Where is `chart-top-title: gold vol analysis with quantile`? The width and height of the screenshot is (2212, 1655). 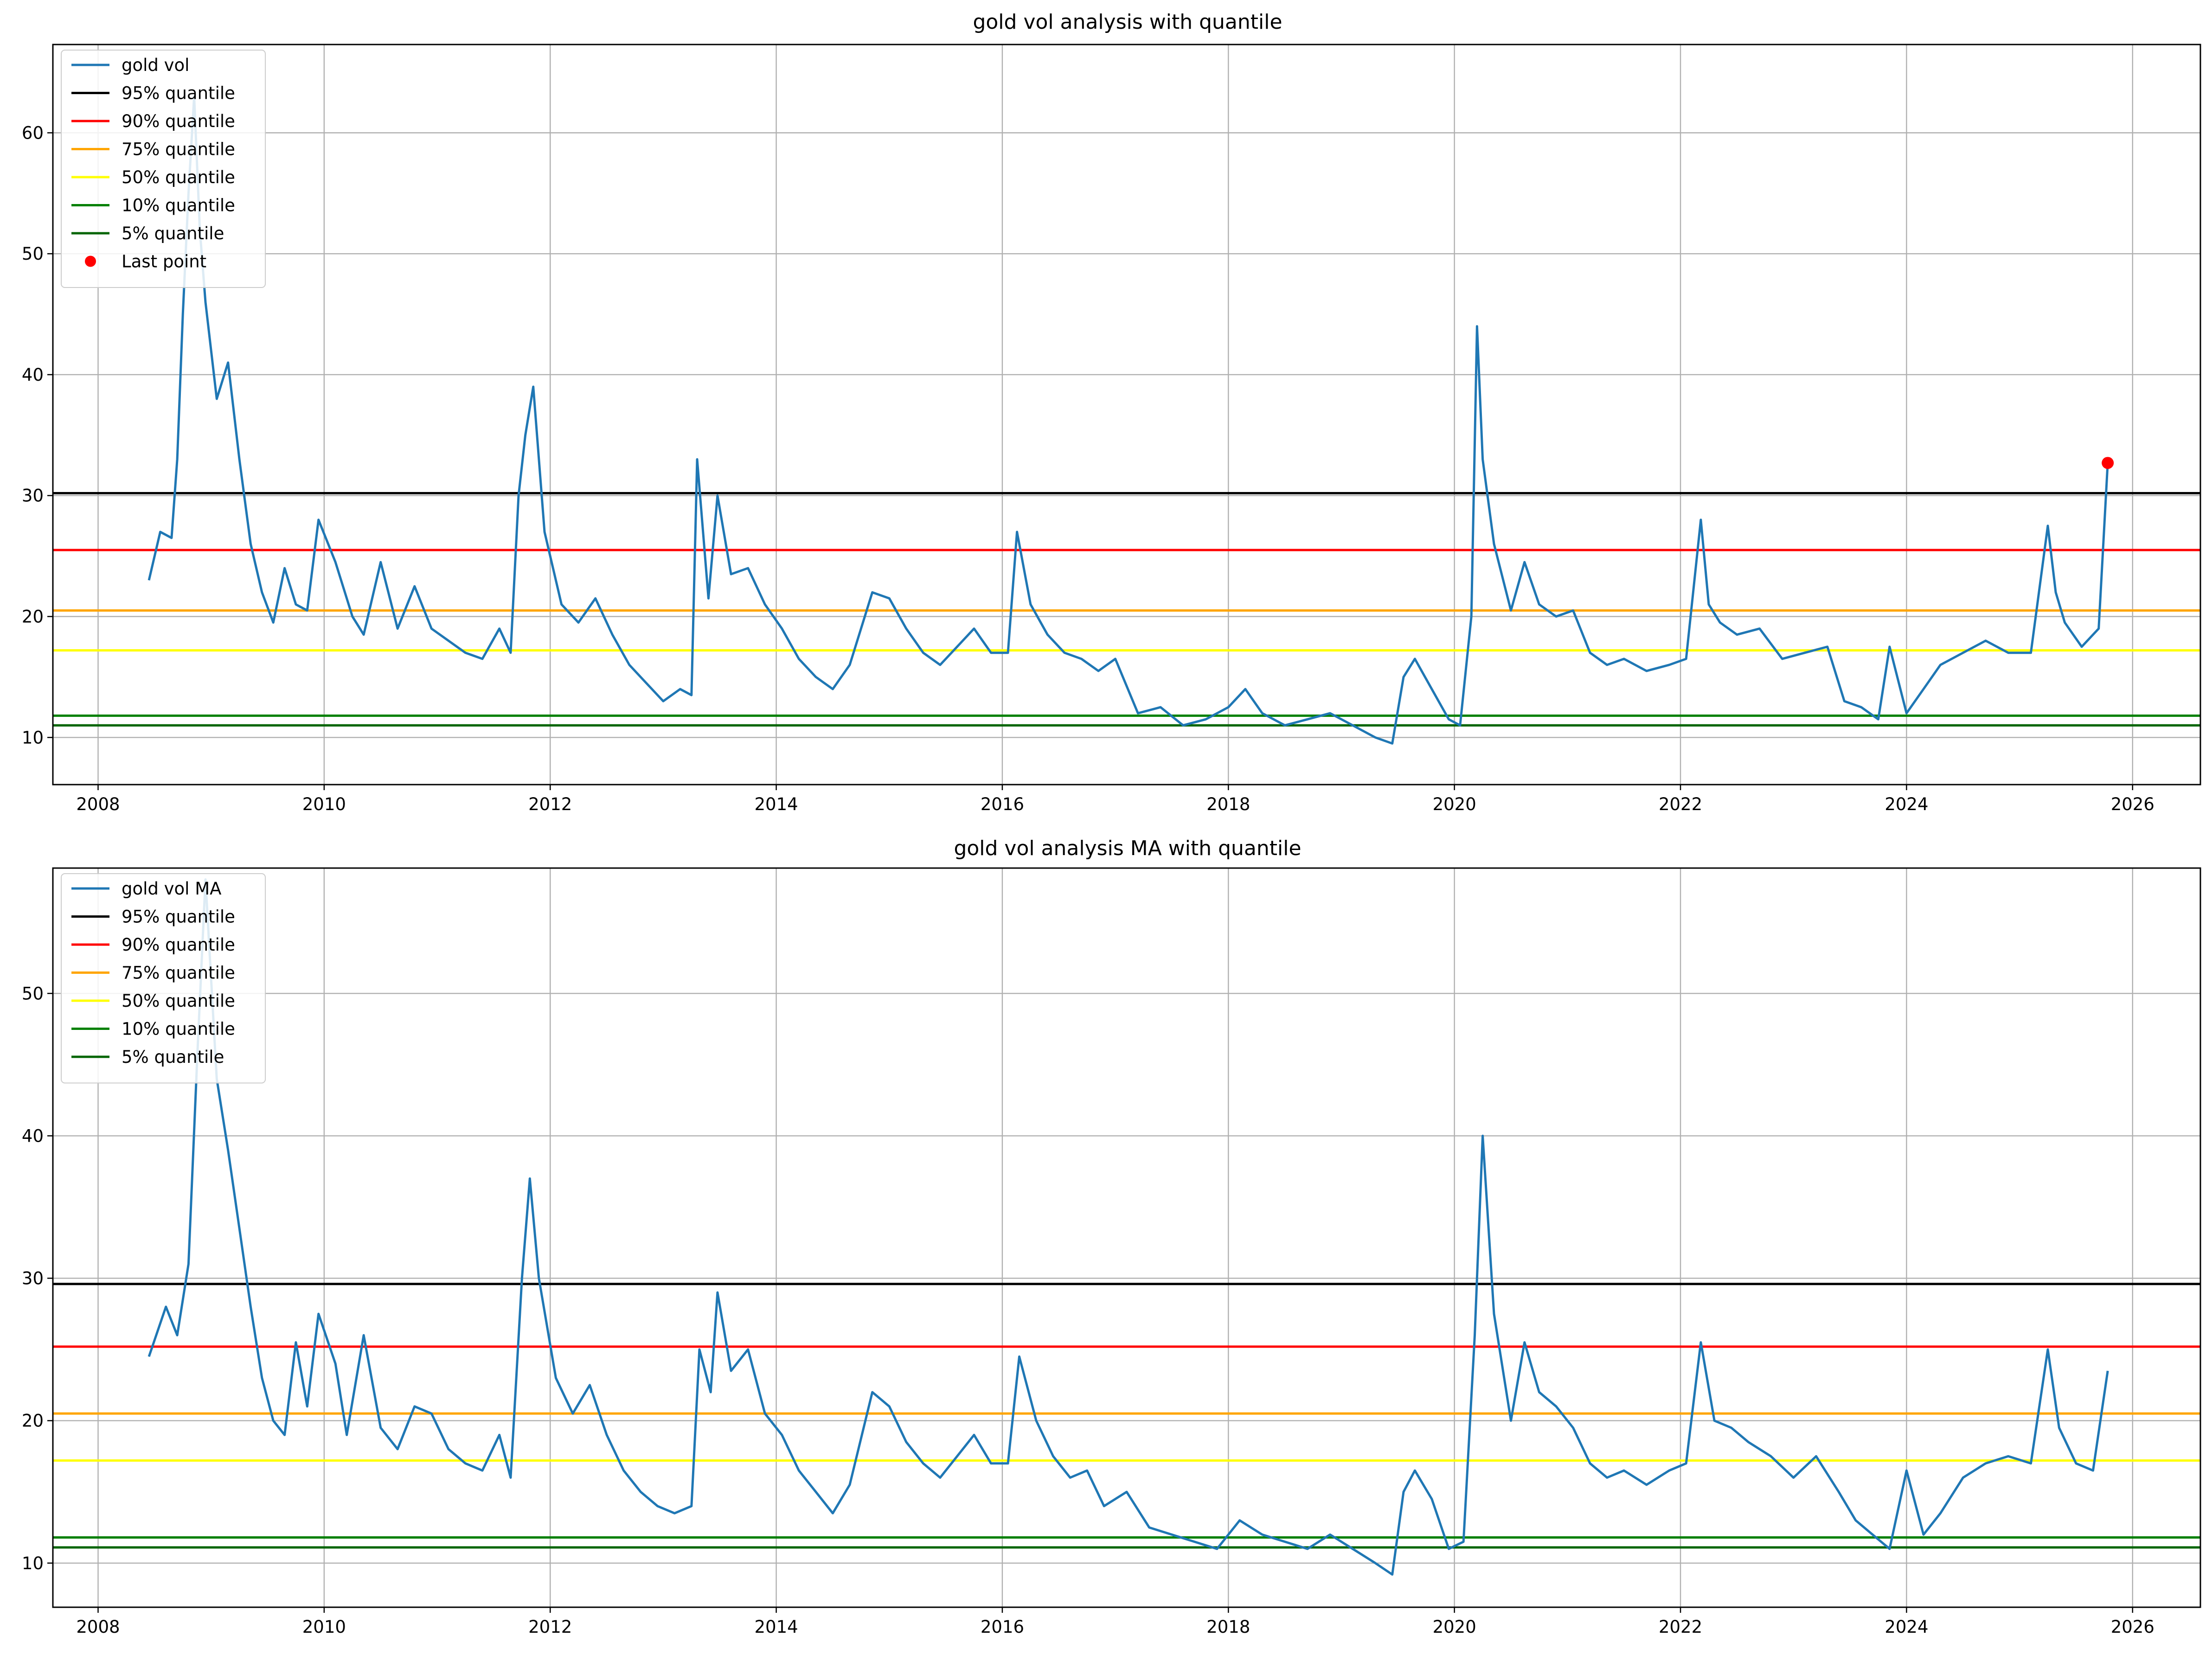
chart-top-title: gold vol analysis with quantile is located at coordinates (1127, 22).